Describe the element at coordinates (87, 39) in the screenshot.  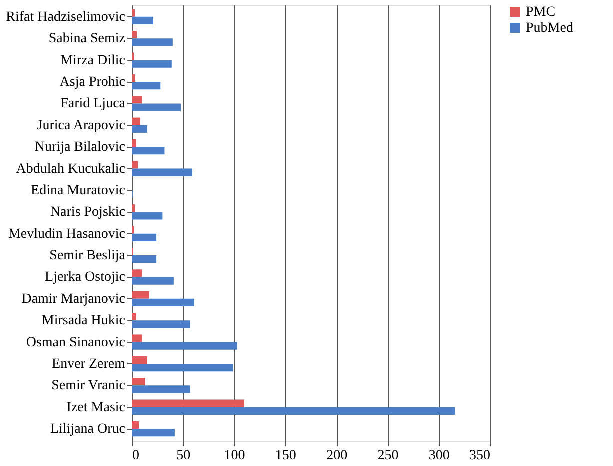
I see `y-tick-label: Sabina Semiz` at that location.